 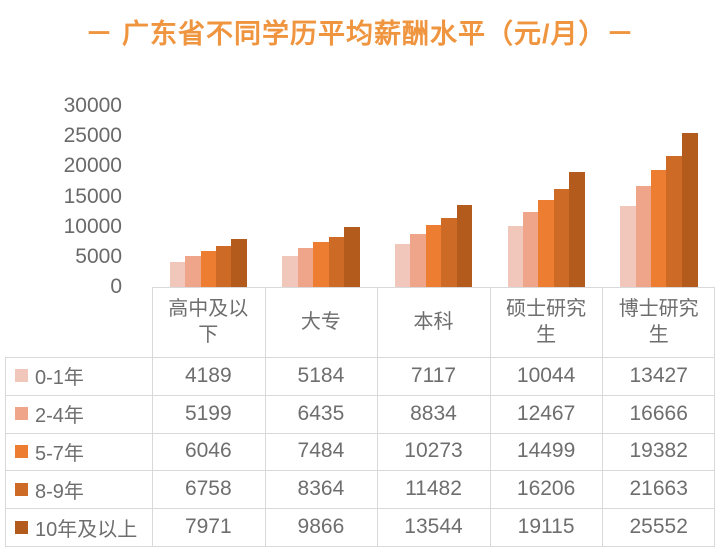 I want to click on bar-高中及以下-10年及以上, so click(x=239, y=262).